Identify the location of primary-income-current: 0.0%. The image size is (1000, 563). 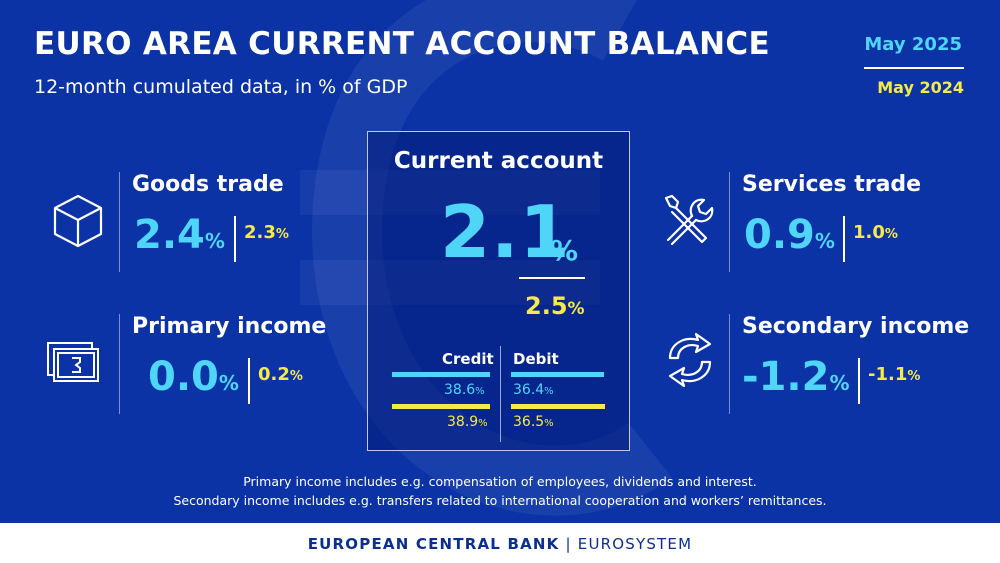
(193, 377).